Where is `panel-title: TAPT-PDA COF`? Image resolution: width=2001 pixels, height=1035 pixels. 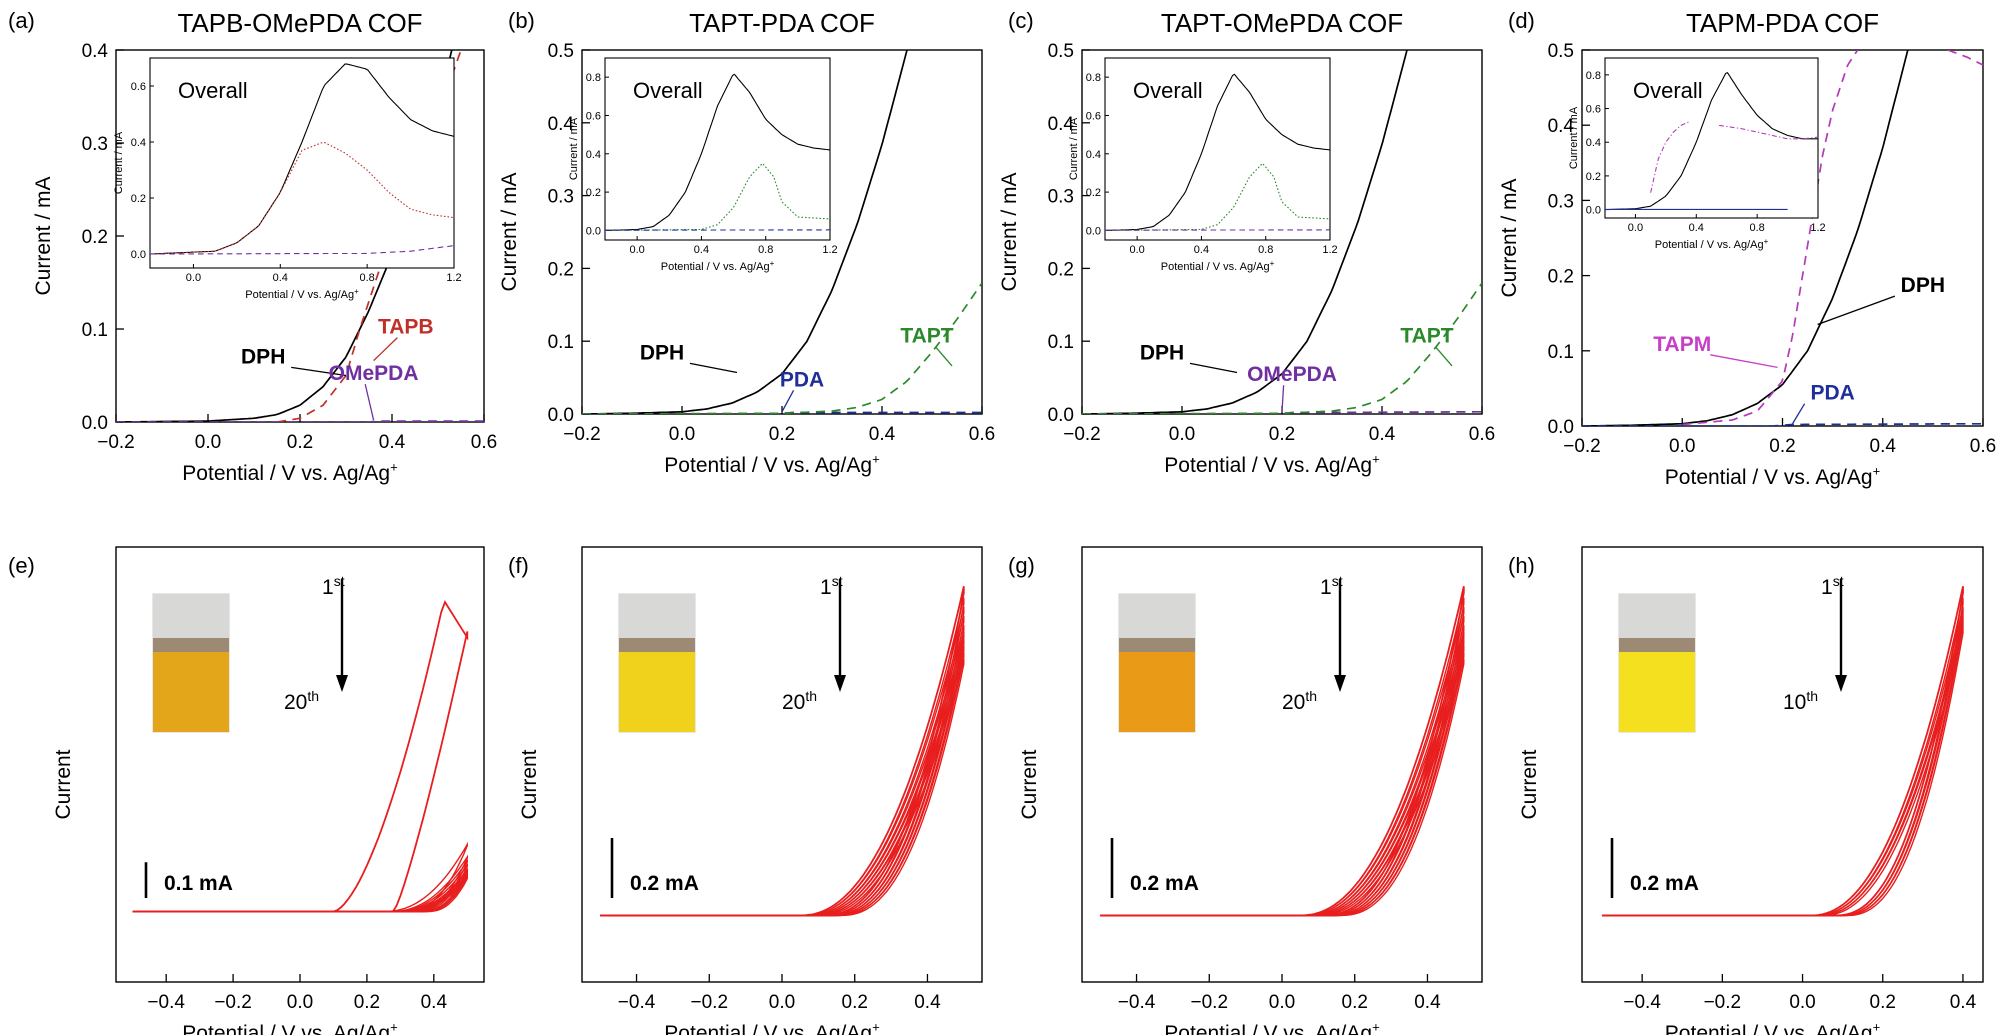
panel-title: TAPT-PDA COF is located at coordinates (782, 23).